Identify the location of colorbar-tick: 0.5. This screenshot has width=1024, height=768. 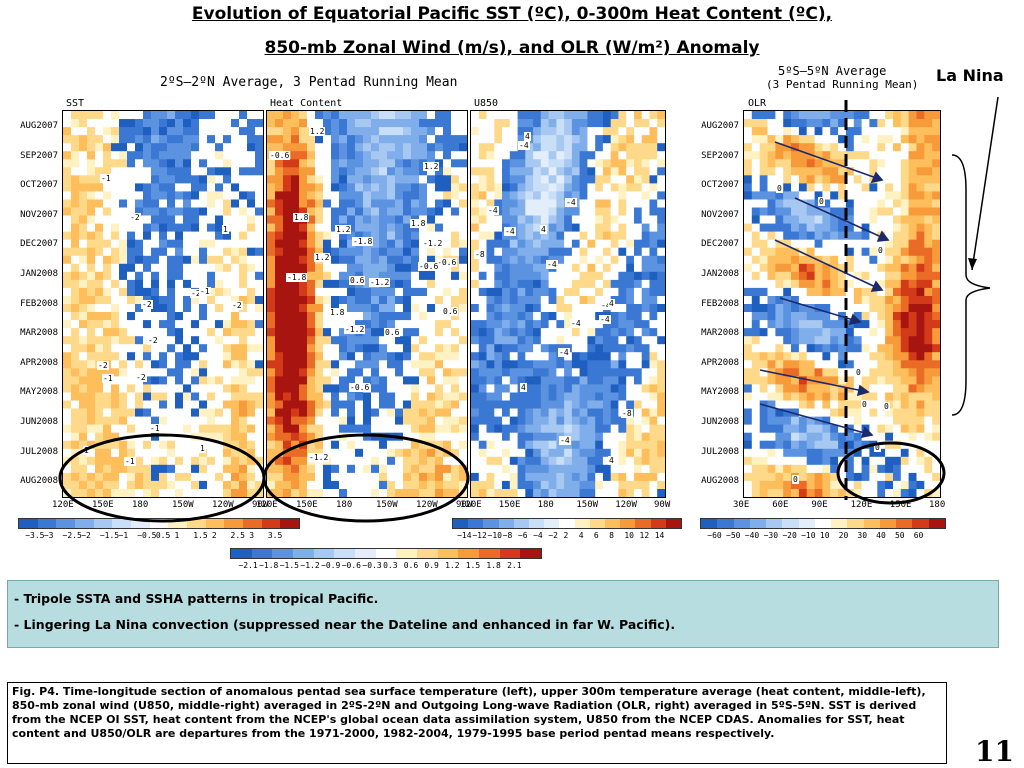
(163, 535).